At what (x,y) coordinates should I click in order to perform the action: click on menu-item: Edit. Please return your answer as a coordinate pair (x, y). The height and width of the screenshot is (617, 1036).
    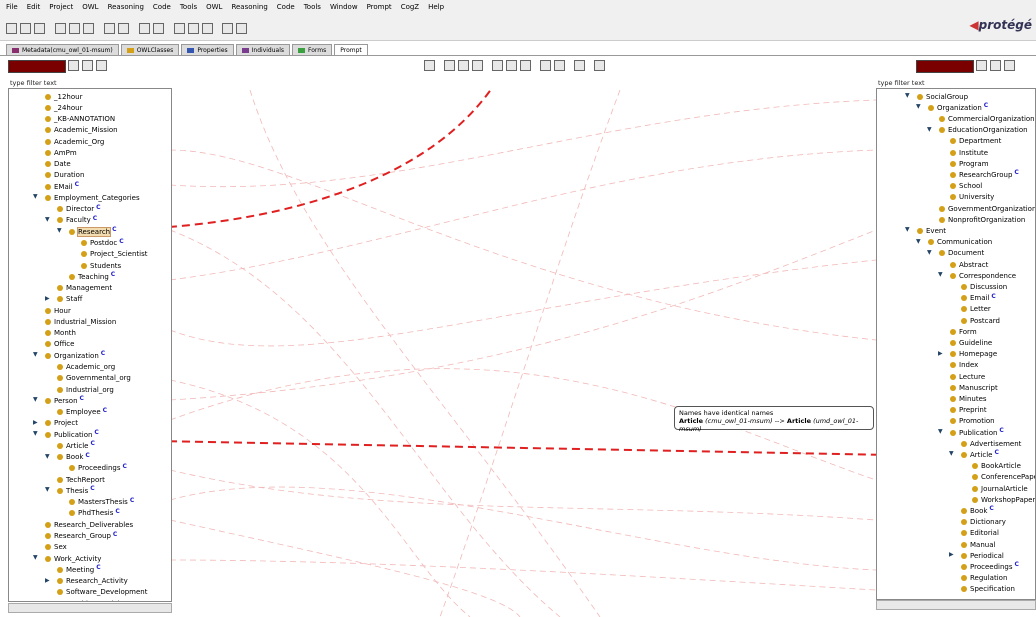
    Looking at the image, I should click on (33, 7).